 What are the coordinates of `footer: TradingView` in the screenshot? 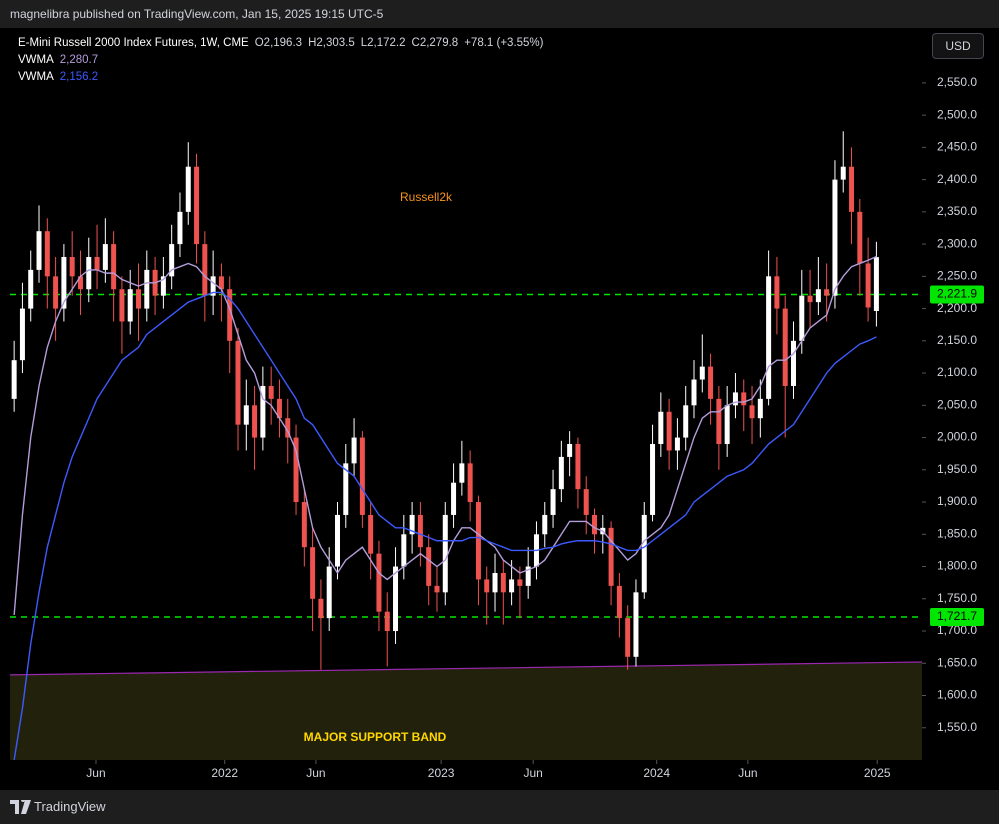 It's located at (499, 807).